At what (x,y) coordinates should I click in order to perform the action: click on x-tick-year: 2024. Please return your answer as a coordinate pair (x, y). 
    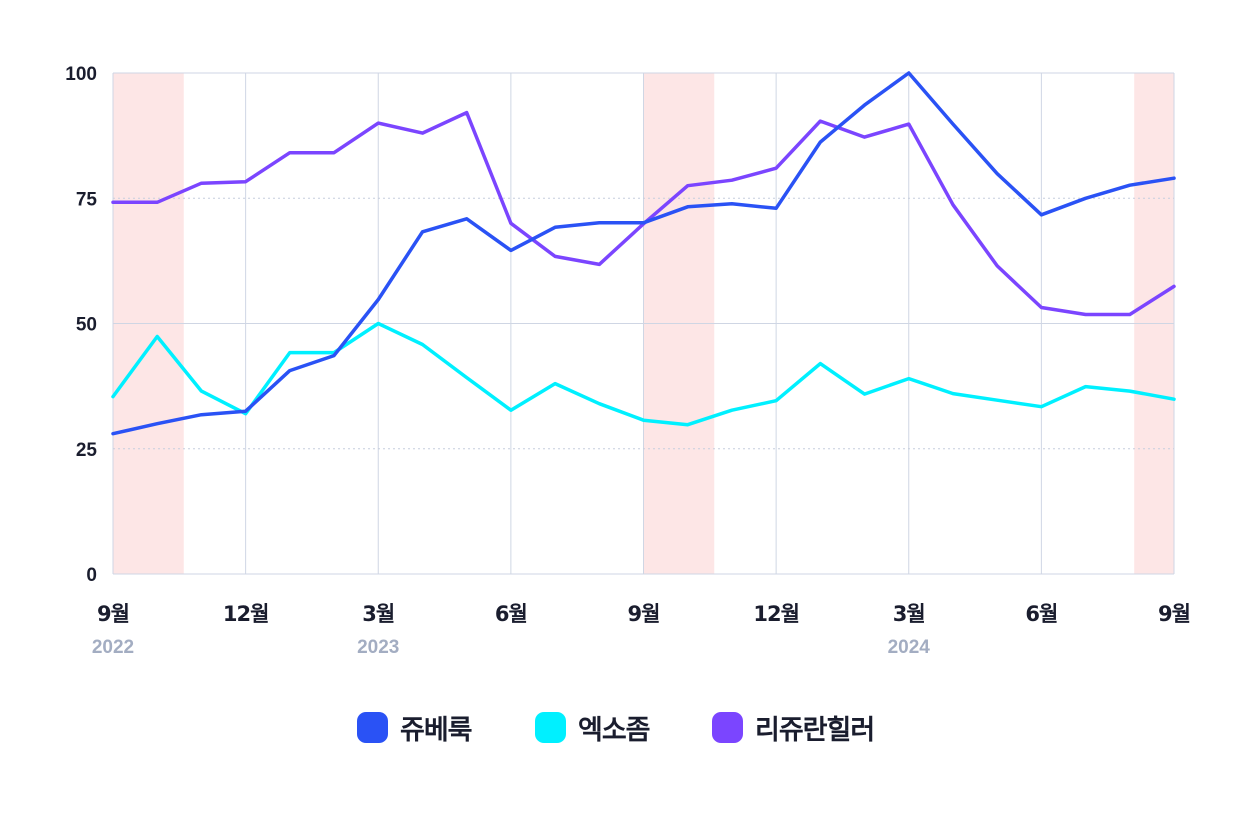
    Looking at the image, I should click on (909, 647).